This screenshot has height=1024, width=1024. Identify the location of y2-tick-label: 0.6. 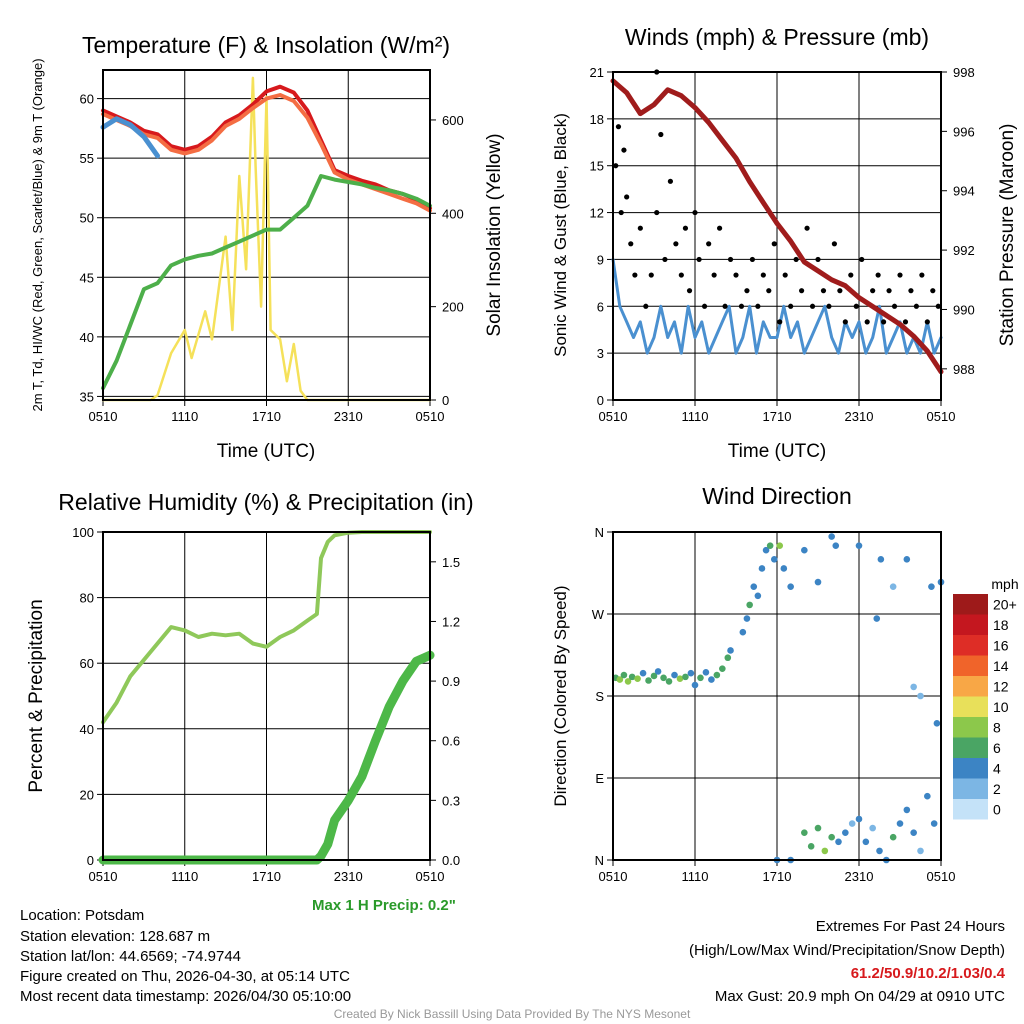
(451, 741).